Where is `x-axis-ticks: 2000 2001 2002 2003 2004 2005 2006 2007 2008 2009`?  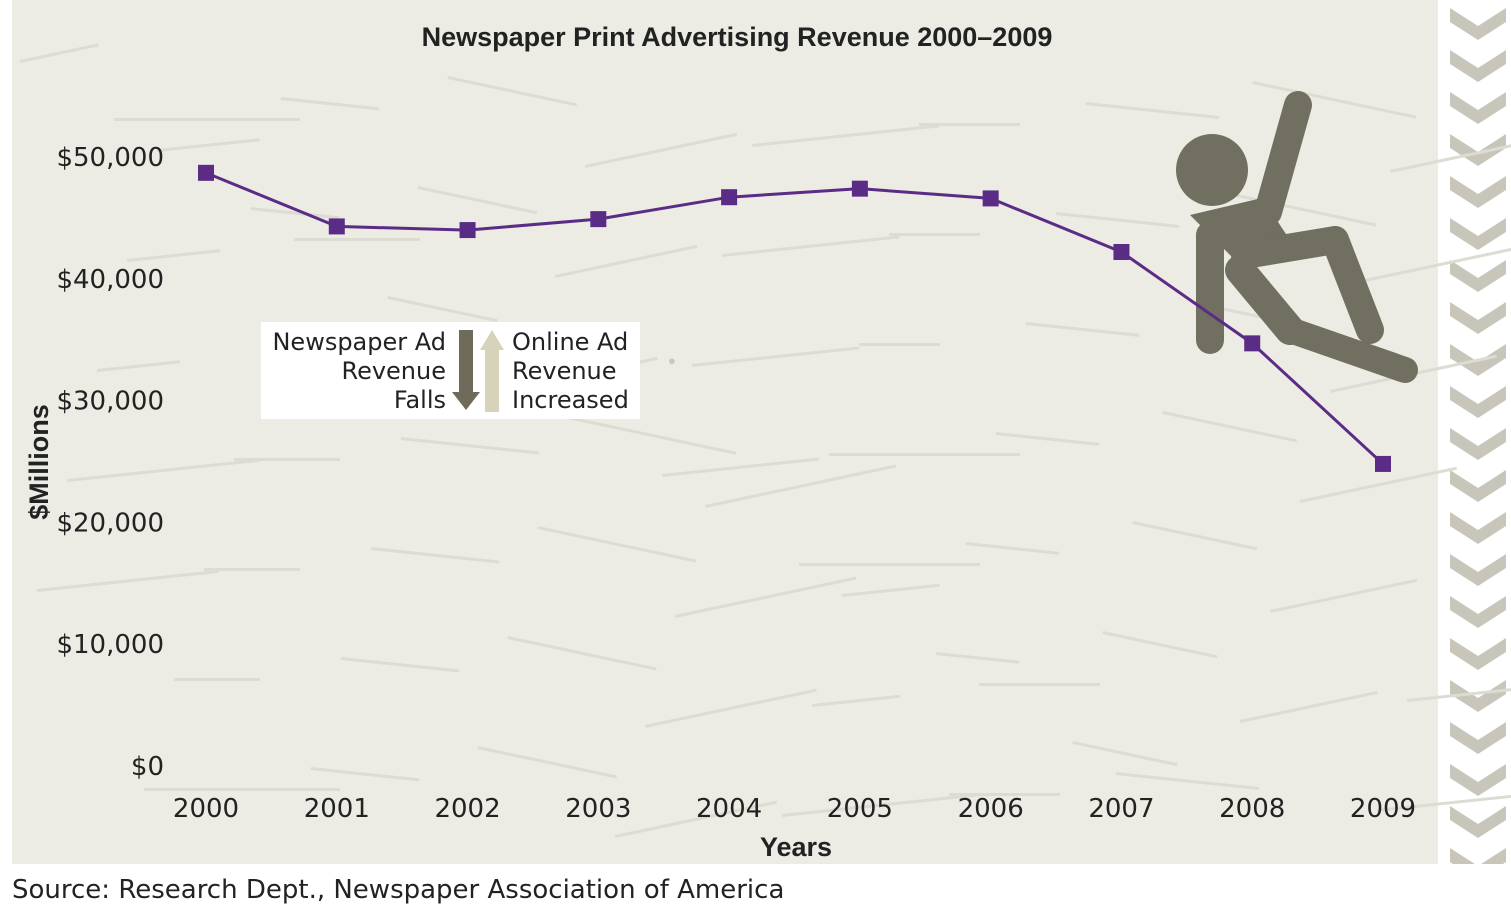 x-axis-ticks: 2000 2001 2002 2003 2004 2005 2006 2007 2008 2009 is located at coordinates (794, 809).